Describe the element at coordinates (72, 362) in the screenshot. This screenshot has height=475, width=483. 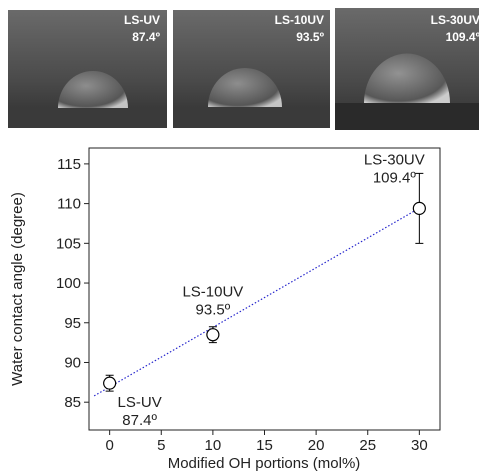
I see `y-tick-label: 90` at that location.